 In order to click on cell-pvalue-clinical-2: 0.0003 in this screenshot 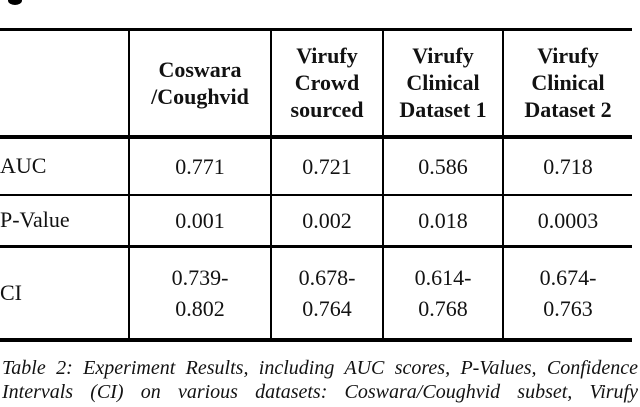, I will do `click(567, 220)`.